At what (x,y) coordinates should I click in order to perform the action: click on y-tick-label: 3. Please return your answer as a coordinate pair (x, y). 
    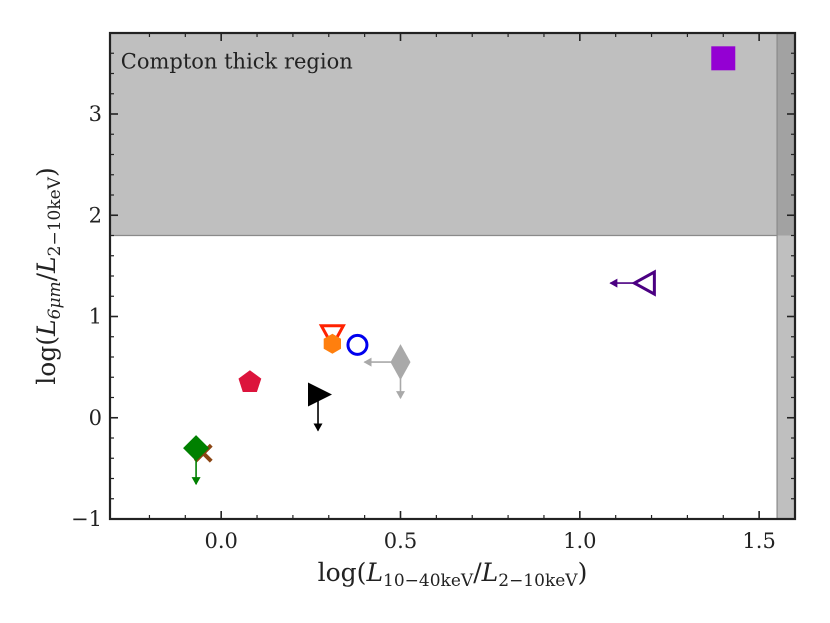
    Looking at the image, I should click on (95, 114).